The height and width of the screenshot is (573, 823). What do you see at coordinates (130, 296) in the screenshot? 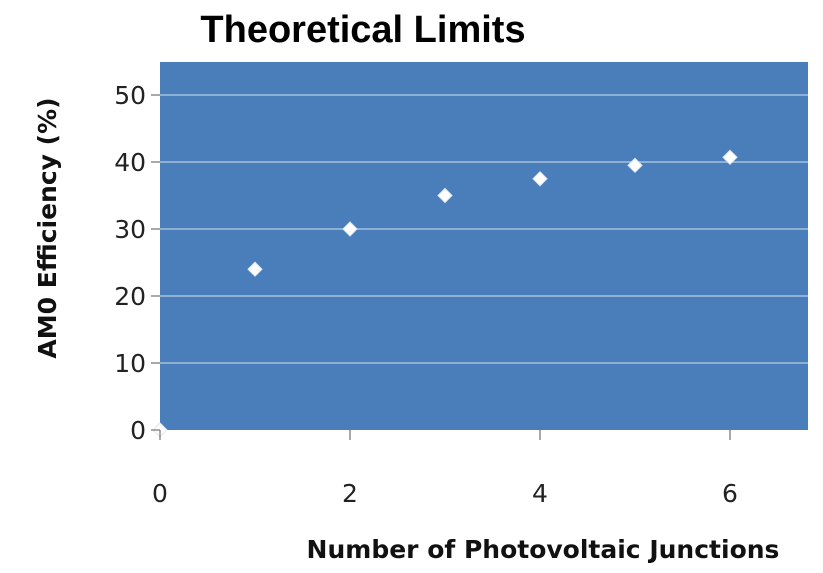
I see `y-tick-label-20: 20` at bounding box center [130, 296].